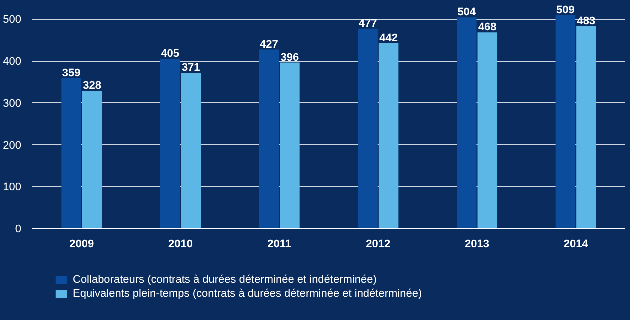  Describe the element at coordinates (71, 73) in the screenshot. I see `data-label: 359` at that location.